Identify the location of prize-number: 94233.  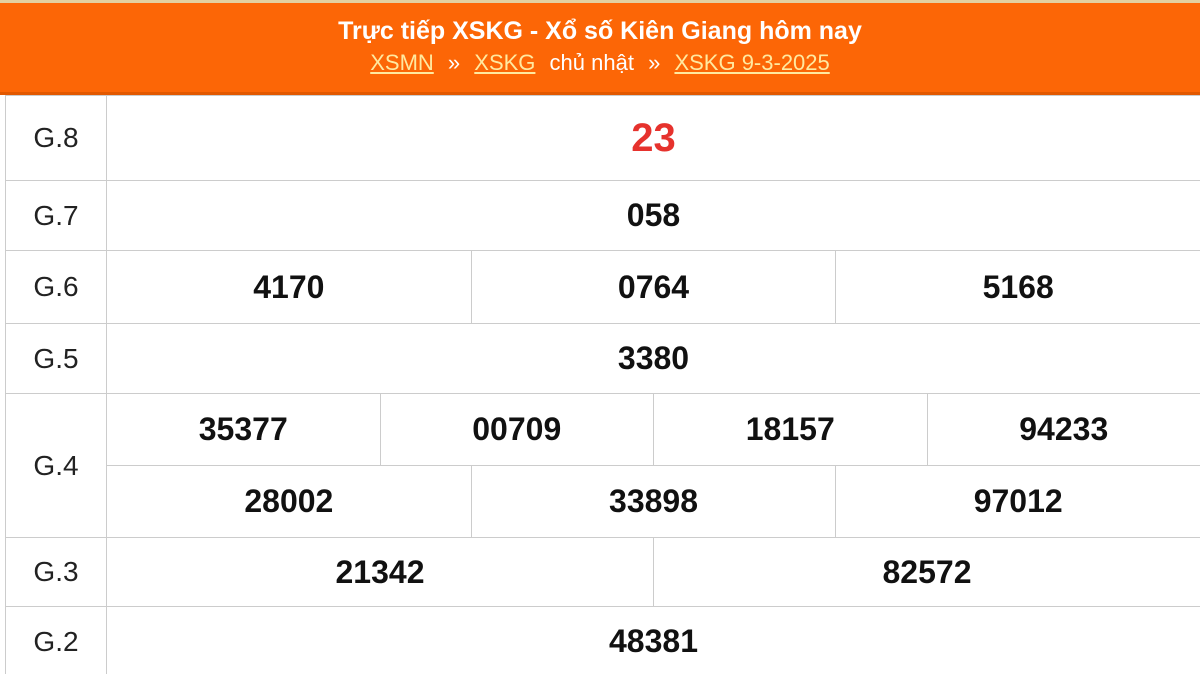
(1063, 429).